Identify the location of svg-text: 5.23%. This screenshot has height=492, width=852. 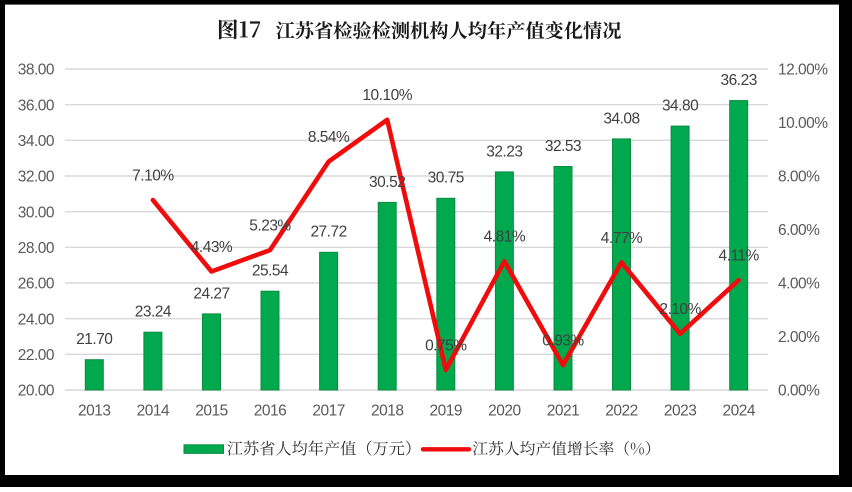
(270, 226).